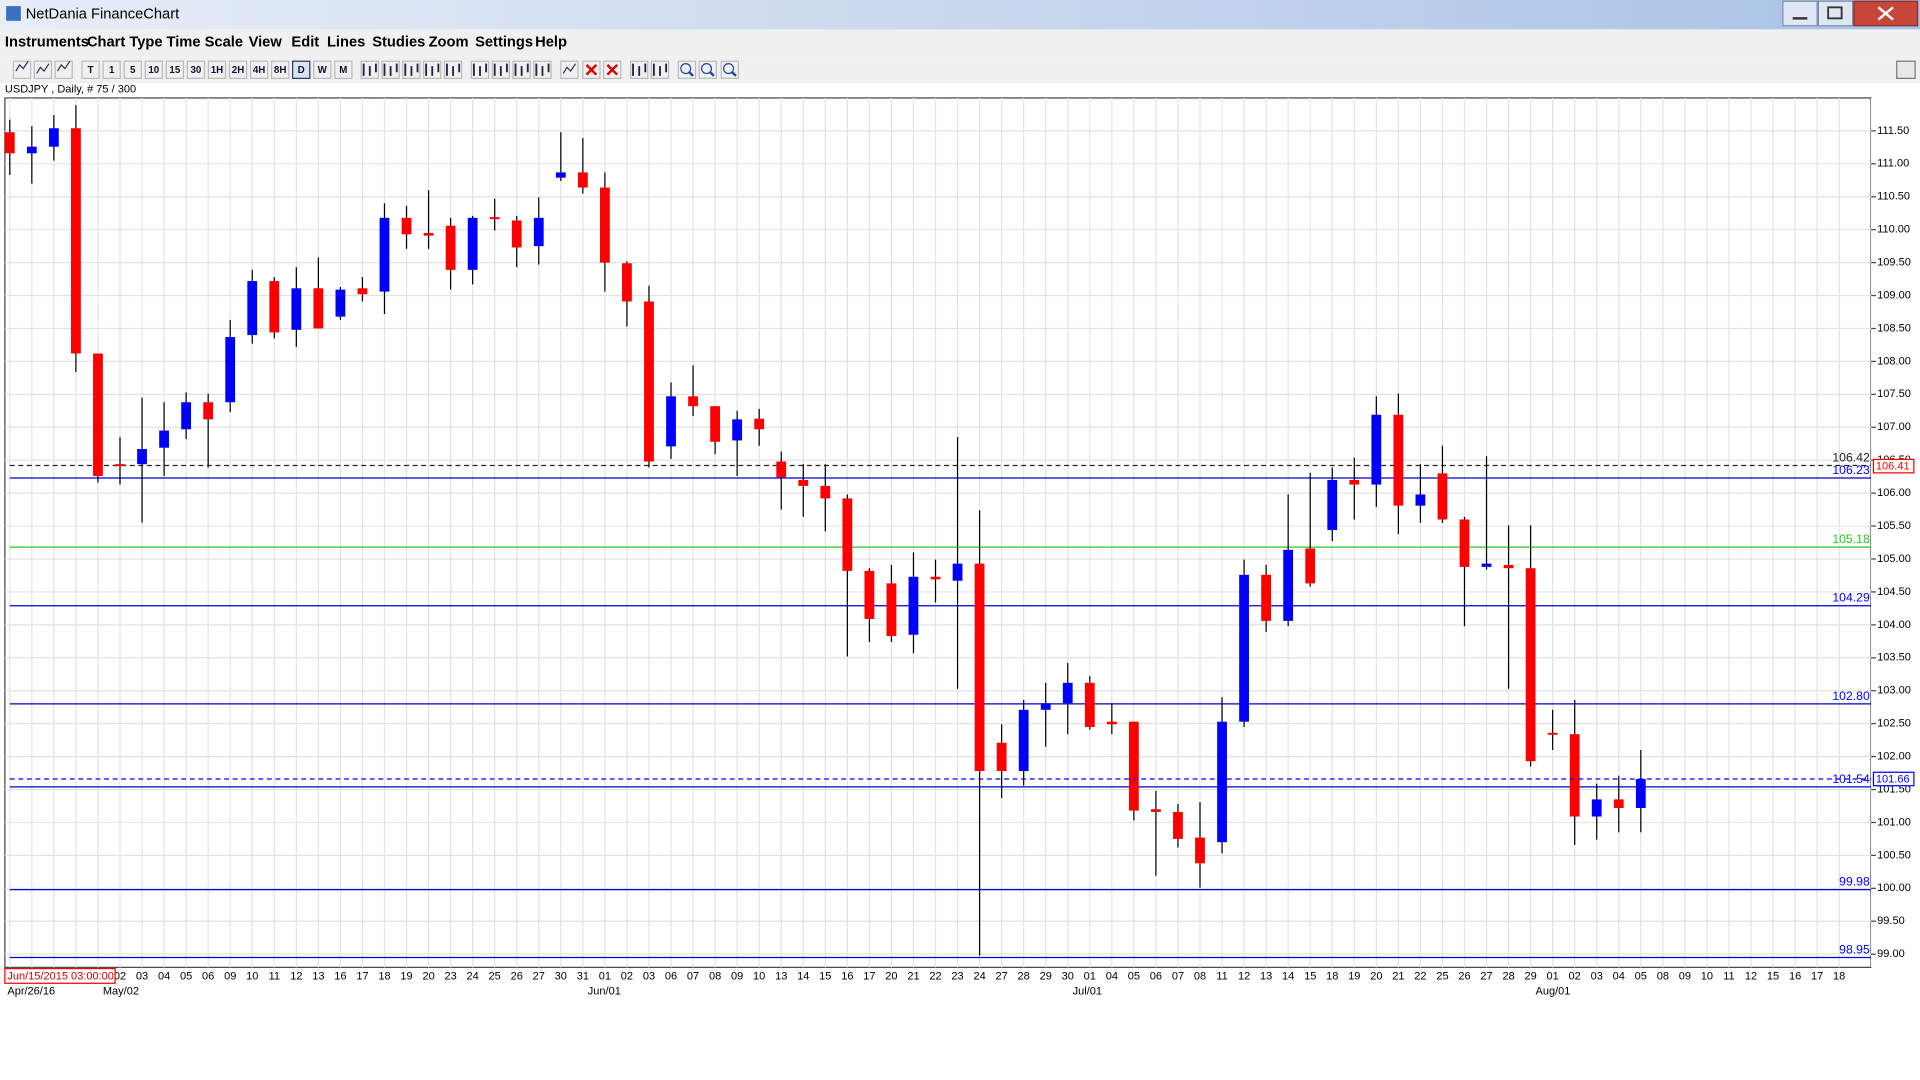  Describe the element at coordinates (957, 976) in the screenshot. I see `x-tick-label: 23` at that location.